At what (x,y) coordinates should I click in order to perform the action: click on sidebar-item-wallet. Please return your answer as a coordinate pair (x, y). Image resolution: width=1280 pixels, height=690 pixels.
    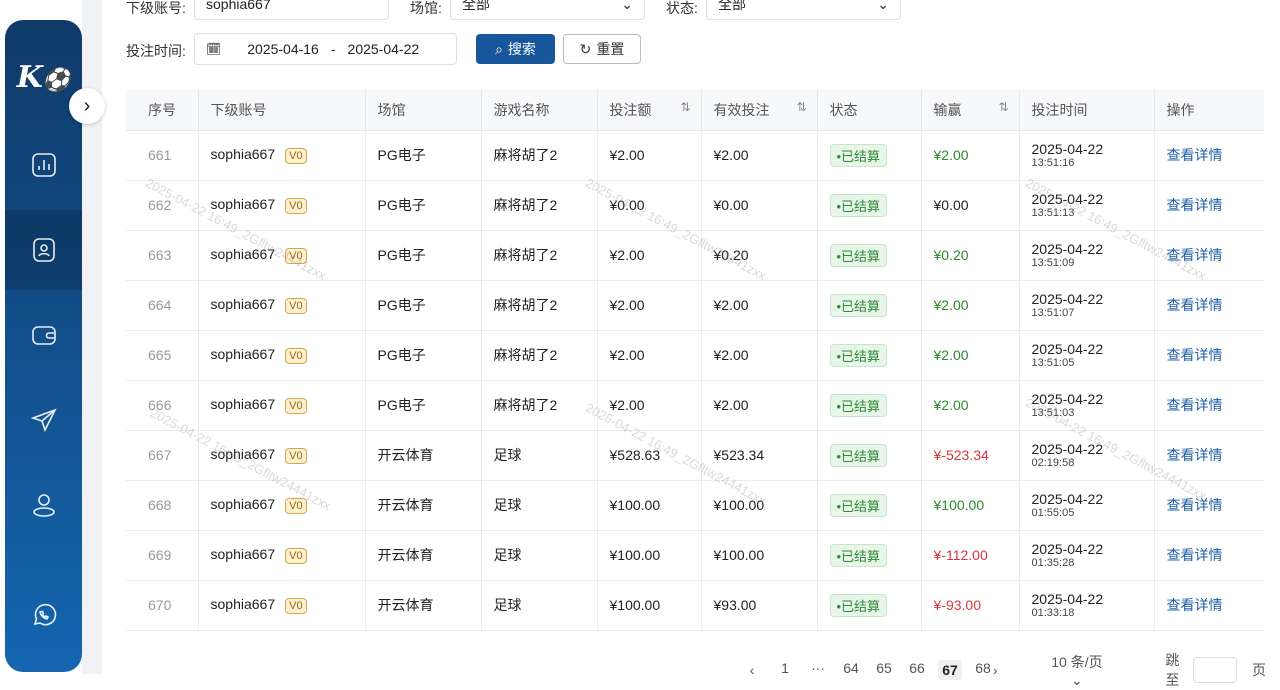
    Looking at the image, I should click on (43, 335).